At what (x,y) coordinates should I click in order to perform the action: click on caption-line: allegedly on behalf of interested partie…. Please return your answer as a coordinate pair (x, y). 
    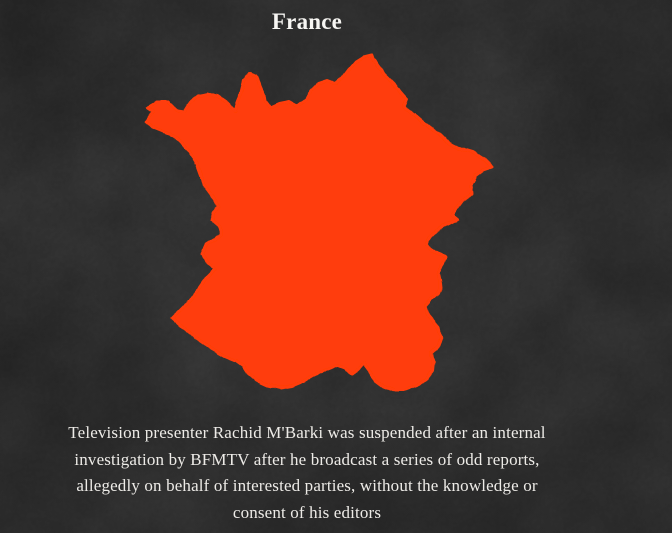
    Looking at the image, I should click on (307, 485).